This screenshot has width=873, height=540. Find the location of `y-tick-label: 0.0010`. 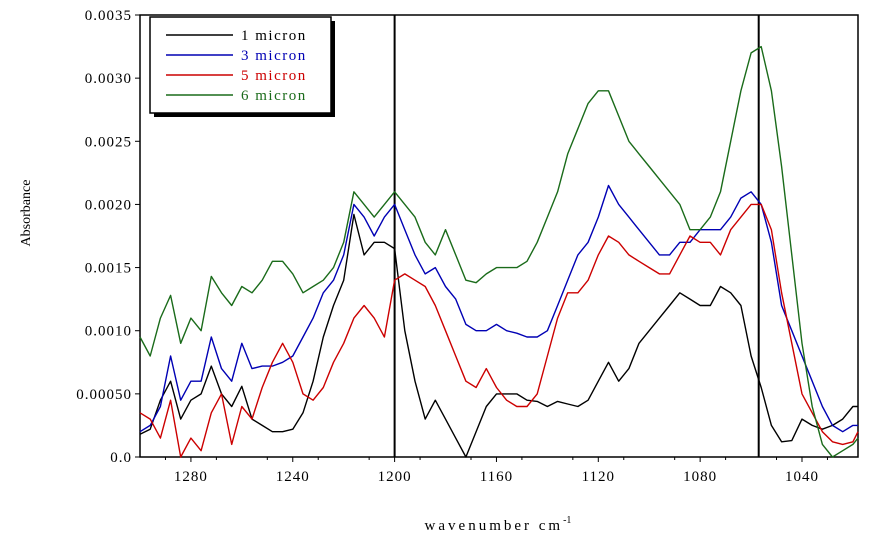

y-tick-label: 0.0010 is located at coordinates (108, 332).